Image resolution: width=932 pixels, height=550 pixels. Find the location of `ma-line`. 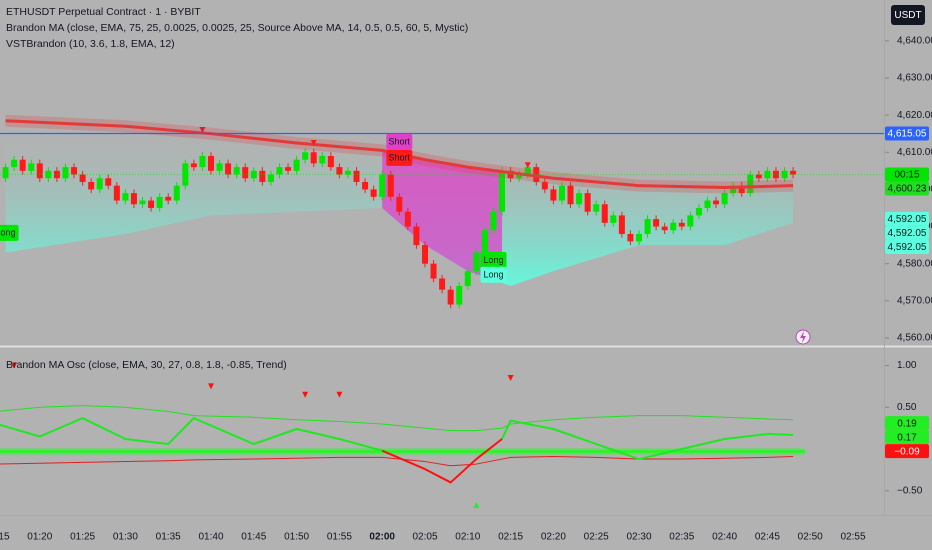

ma-line is located at coordinates (399, 154).